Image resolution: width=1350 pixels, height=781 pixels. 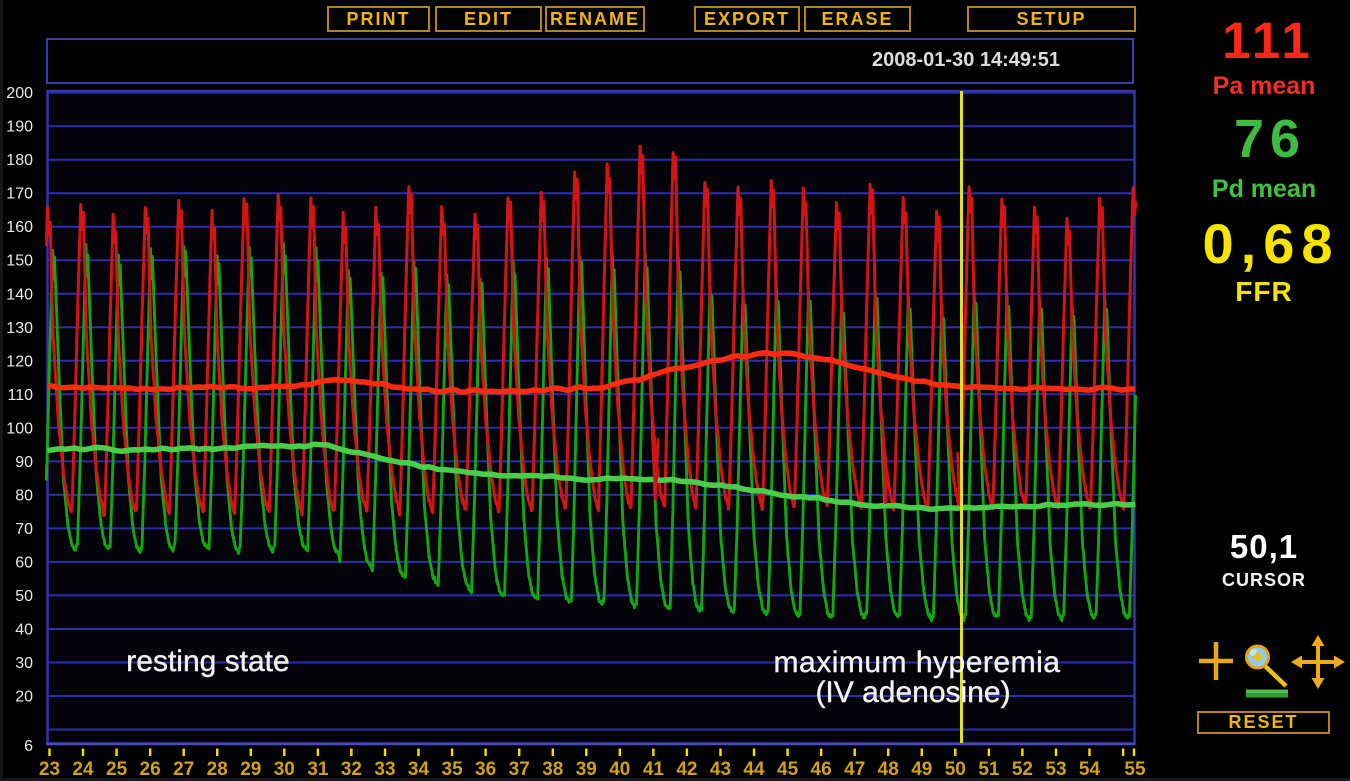 What do you see at coordinates (921, 769) in the screenshot?
I see `svg-text: 49` at bounding box center [921, 769].